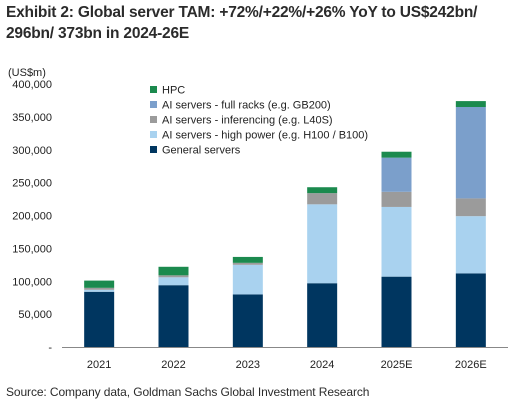 Image resolution: width=519 pixels, height=405 pixels. I want to click on bar-segment-hpc-2026e, so click(470, 104).